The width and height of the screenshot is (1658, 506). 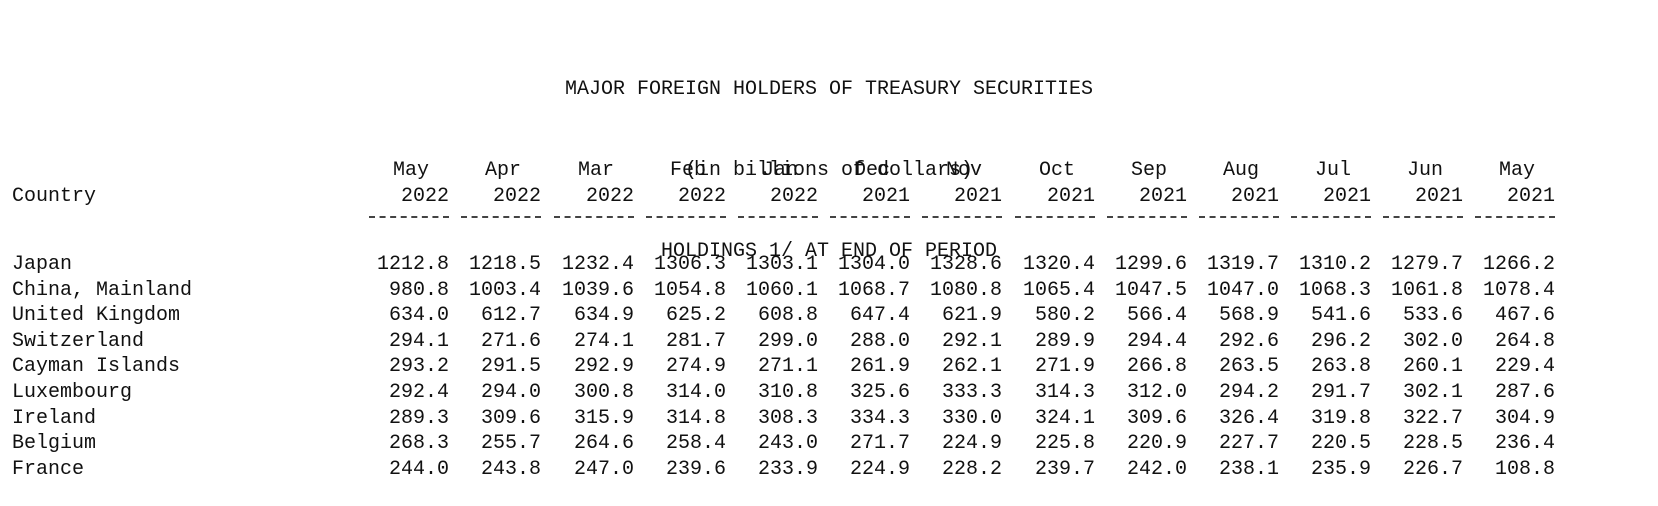 I want to click on table-cell: 1039.6, so click(x=597, y=290).